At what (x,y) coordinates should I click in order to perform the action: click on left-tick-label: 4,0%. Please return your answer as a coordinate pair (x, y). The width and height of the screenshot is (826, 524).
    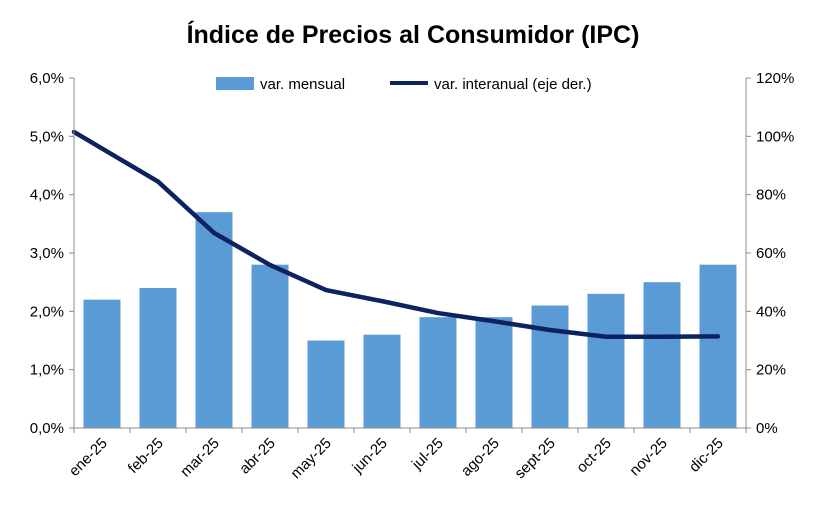
    Looking at the image, I should click on (47, 195).